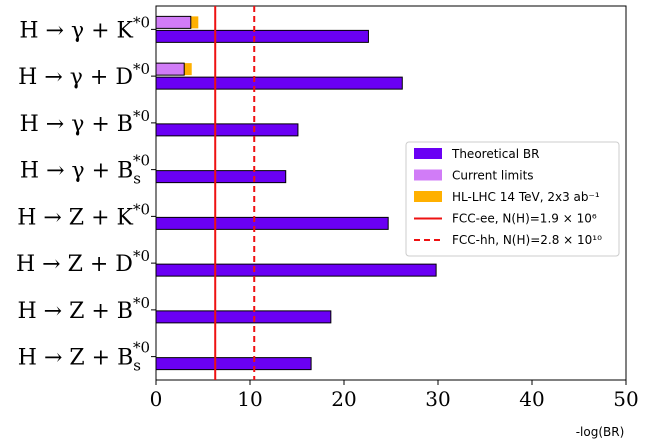 Image resolution: width=648 pixels, height=446 pixels. What do you see at coordinates (249, 399) in the screenshot?
I see `x-tick-label-1: 10` at bounding box center [249, 399].